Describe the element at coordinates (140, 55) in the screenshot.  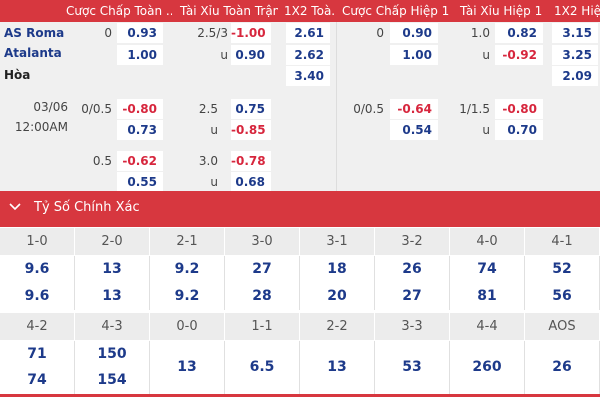
I see `hcp-away-odds: 1.00` at that location.